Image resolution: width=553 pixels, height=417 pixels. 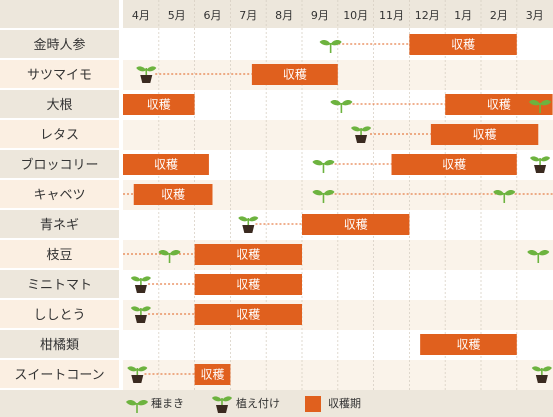 I want to click on crop-label: 柑橘類, so click(x=59, y=345).